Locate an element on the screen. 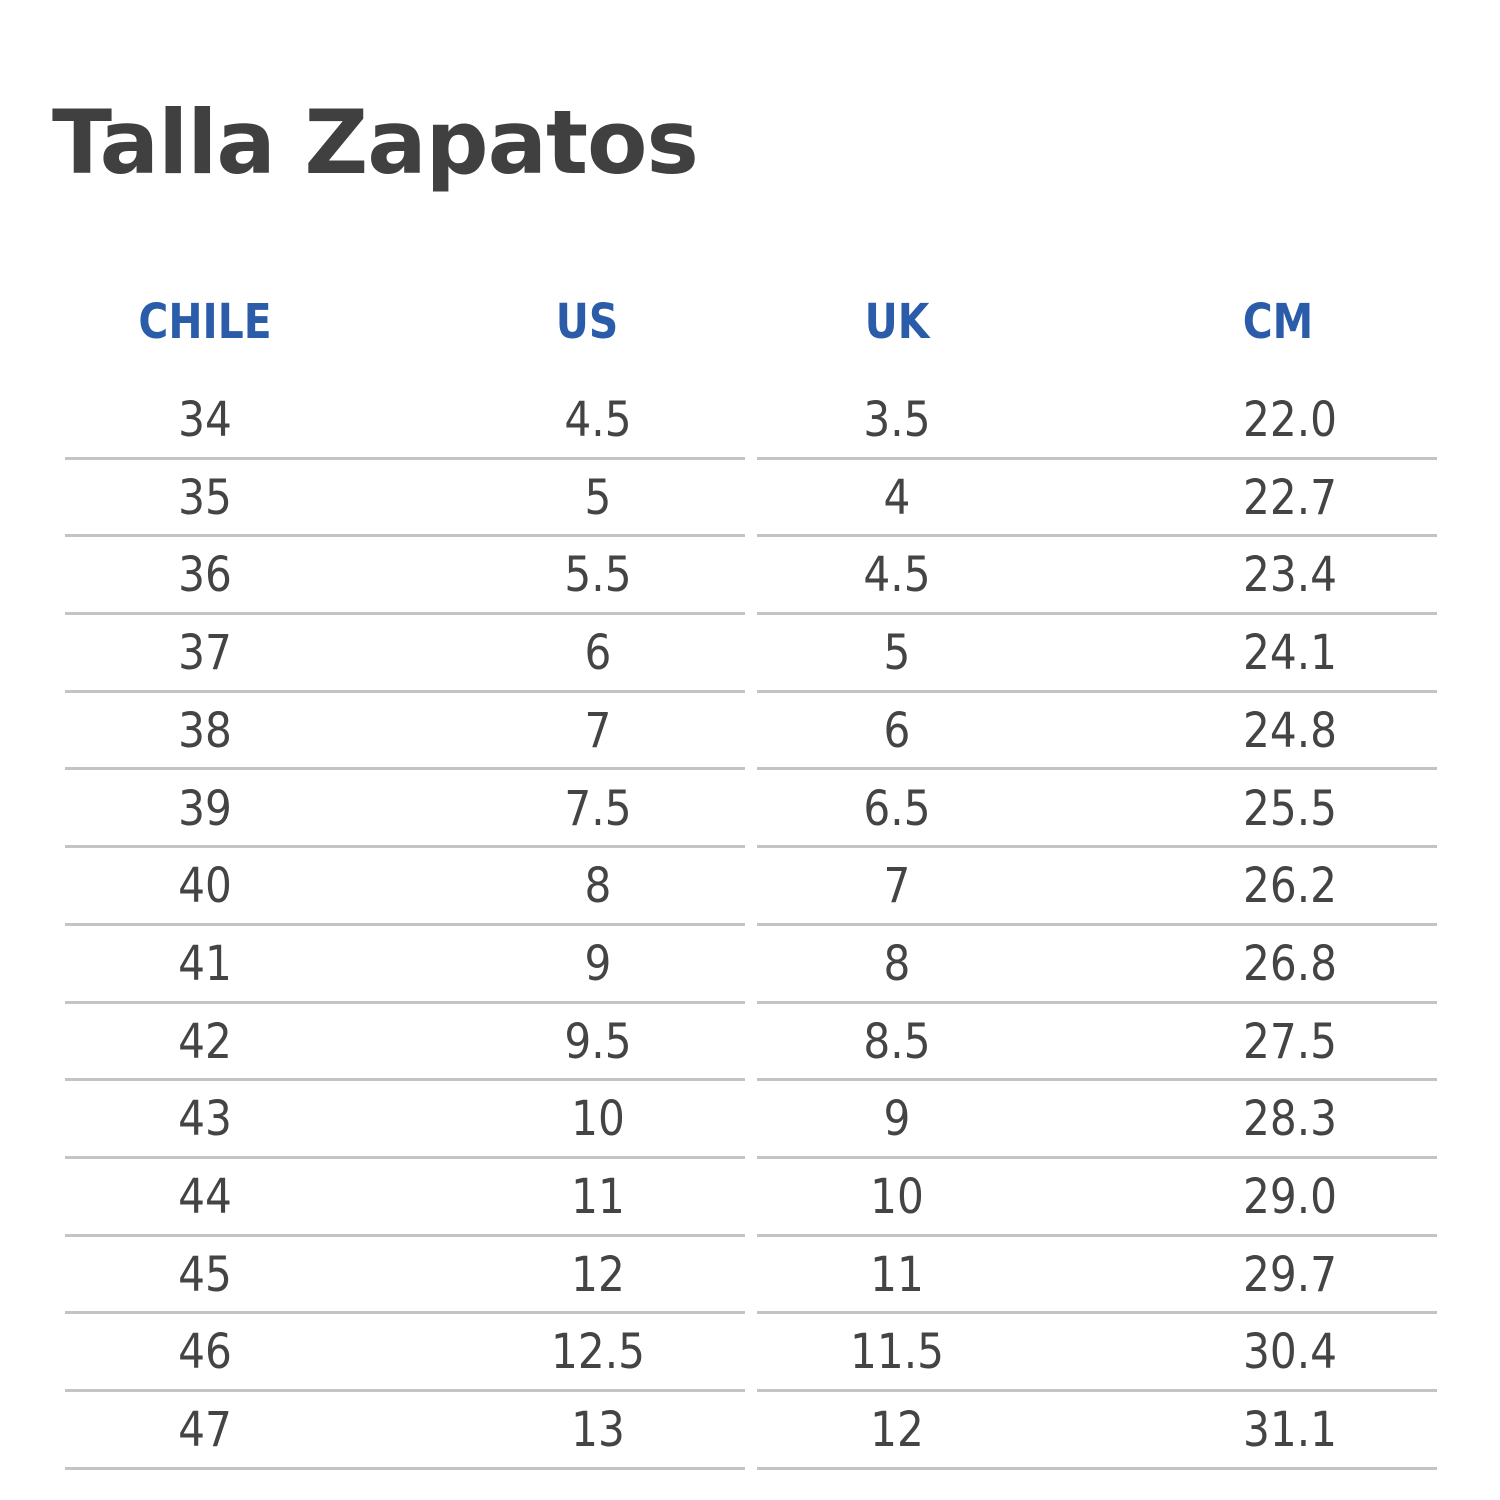 The height and width of the screenshot is (1500, 1500). table-cell-us: 9 is located at coordinates (598, 963).